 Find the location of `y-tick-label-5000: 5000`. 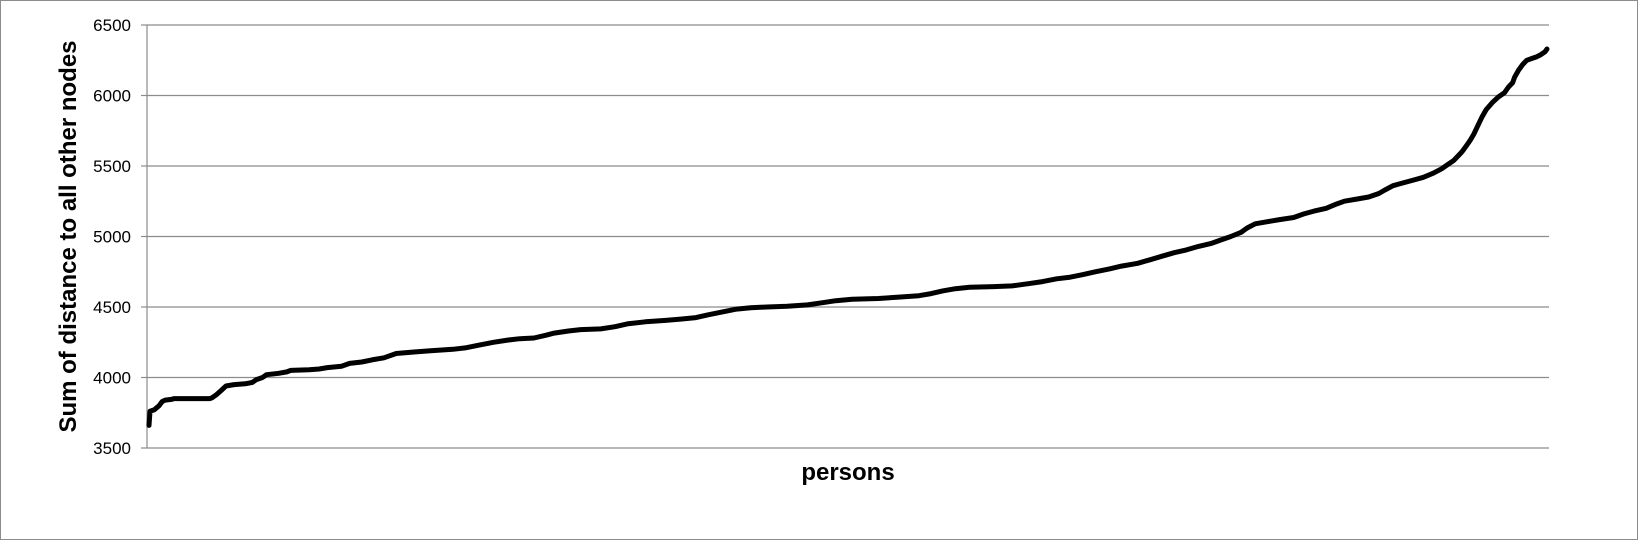

y-tick-label-5000: 5000 is located at coordinates (112, 237).